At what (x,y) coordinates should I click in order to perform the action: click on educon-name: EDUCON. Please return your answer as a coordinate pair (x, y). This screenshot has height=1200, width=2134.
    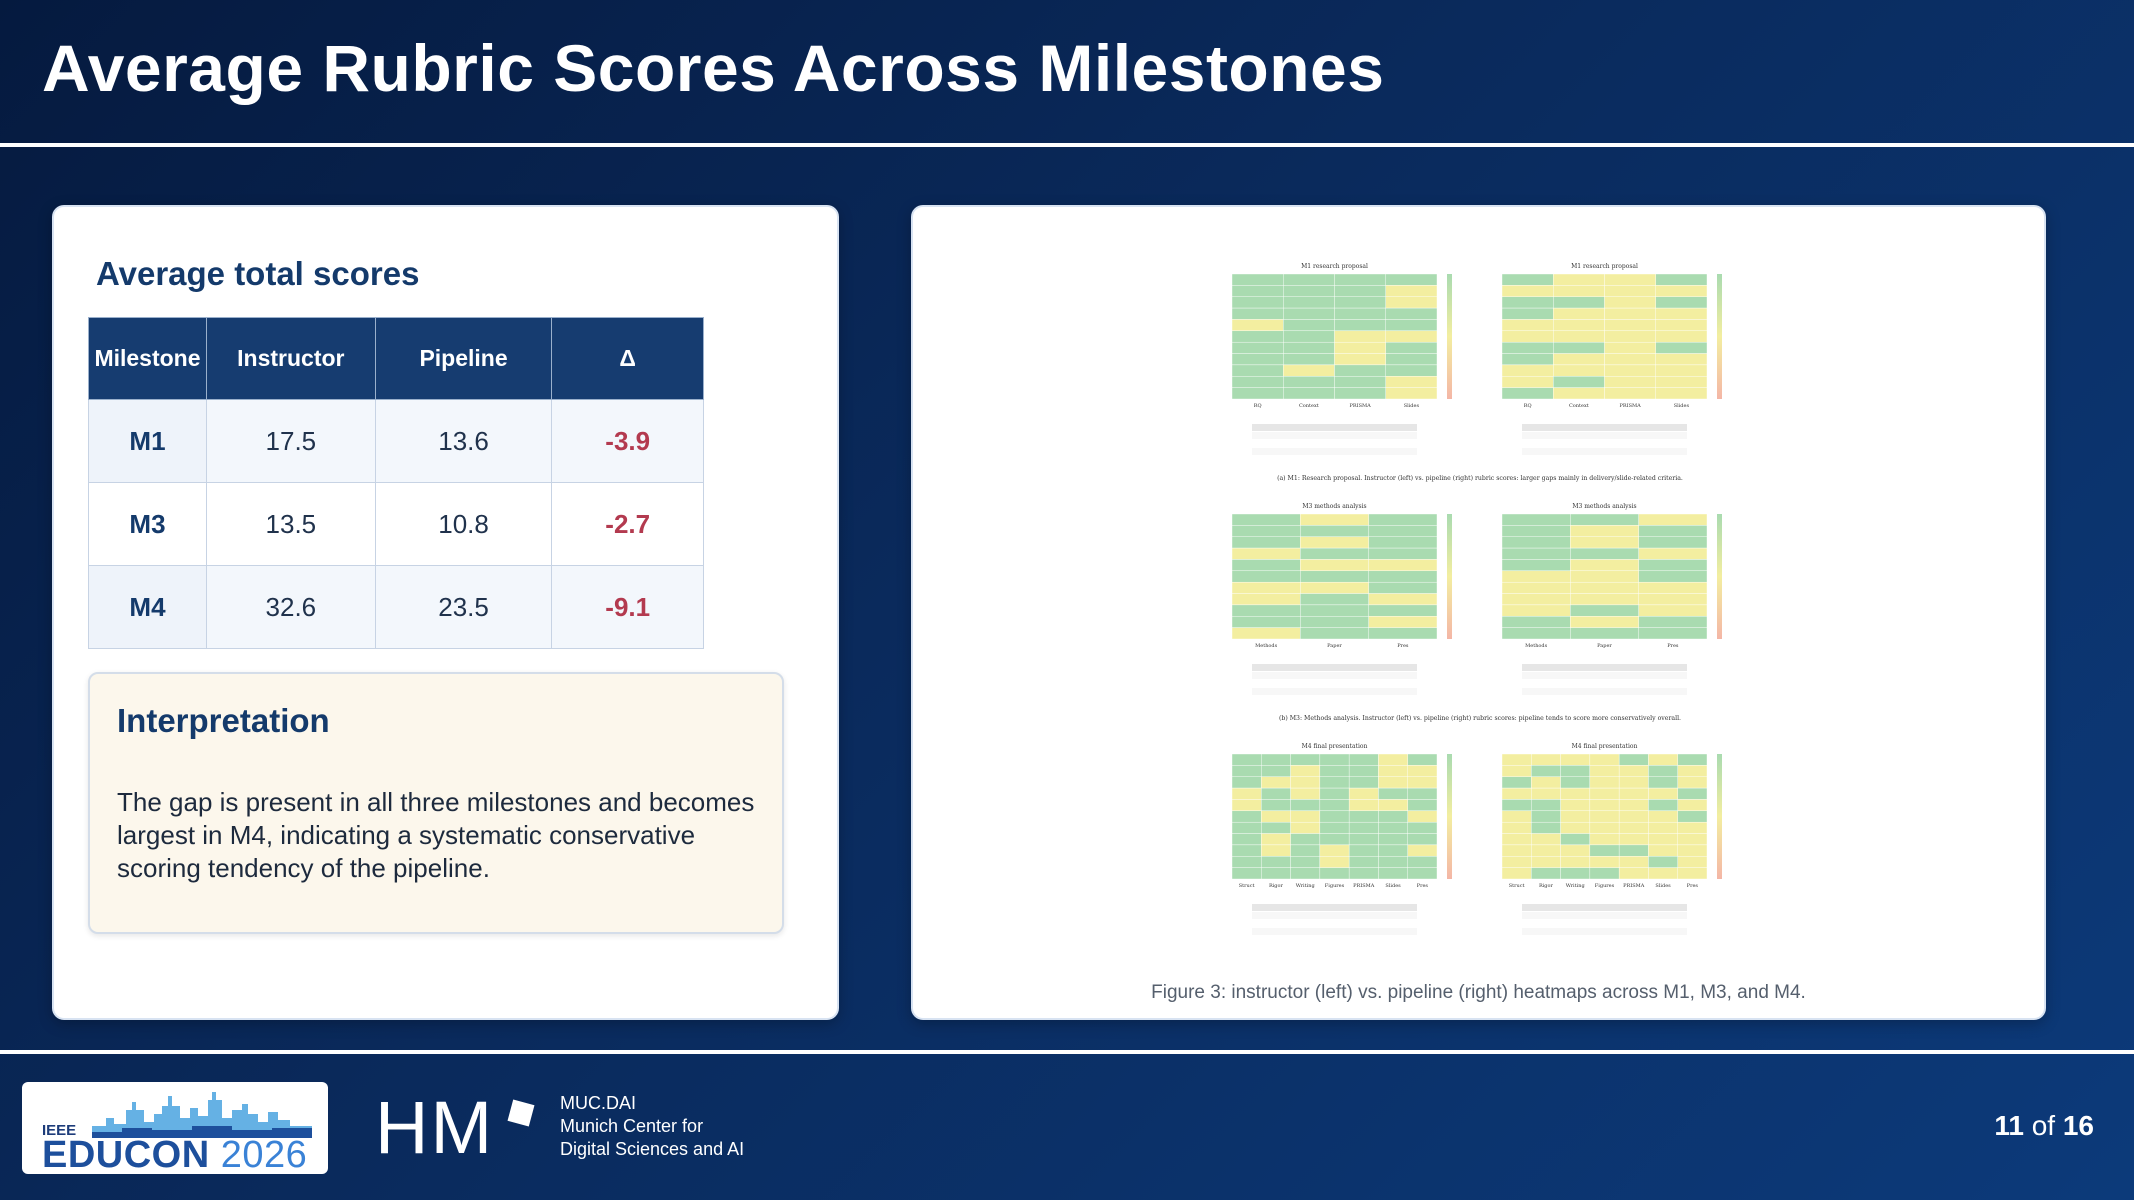
    Looking at the image, I should click on (126, 1154).